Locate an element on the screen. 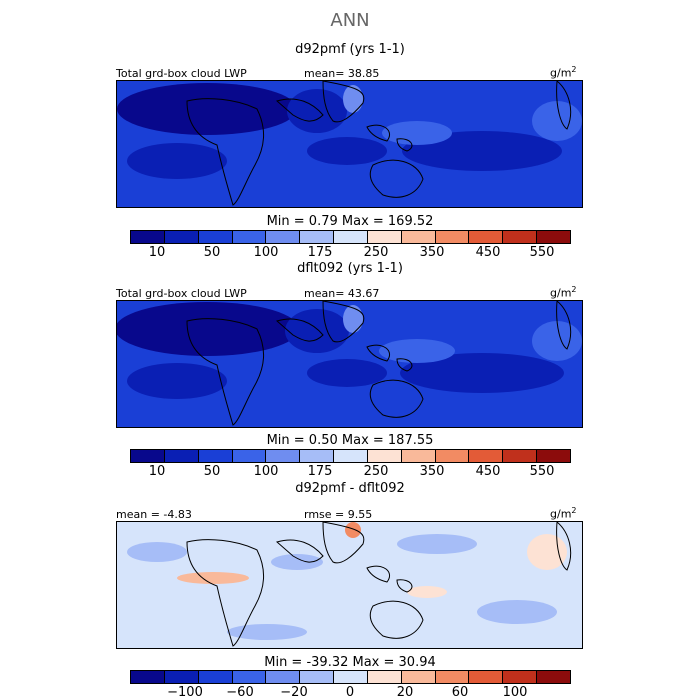 The width and height of the screenshot is (700, 700). panel2-islands-outline is located at coordinates (389, 358).